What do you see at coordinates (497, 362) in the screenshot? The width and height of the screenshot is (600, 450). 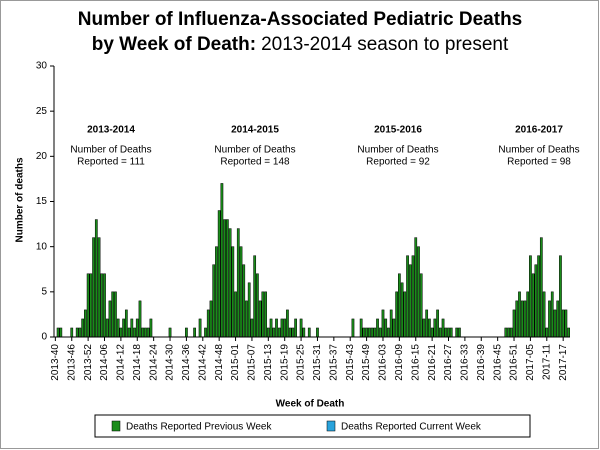 I see `x-tick-label: 2016-45` at bounding box center [497, 362].